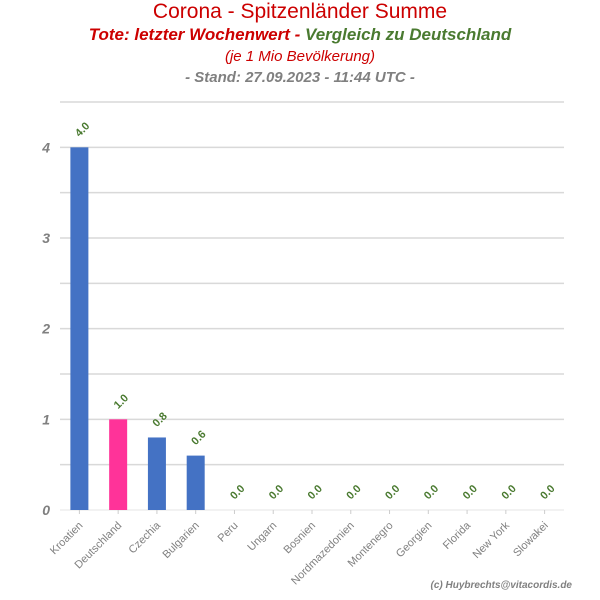 The image size is (600, 600). I want to click on data-label: 0.8, so click(160, 419).